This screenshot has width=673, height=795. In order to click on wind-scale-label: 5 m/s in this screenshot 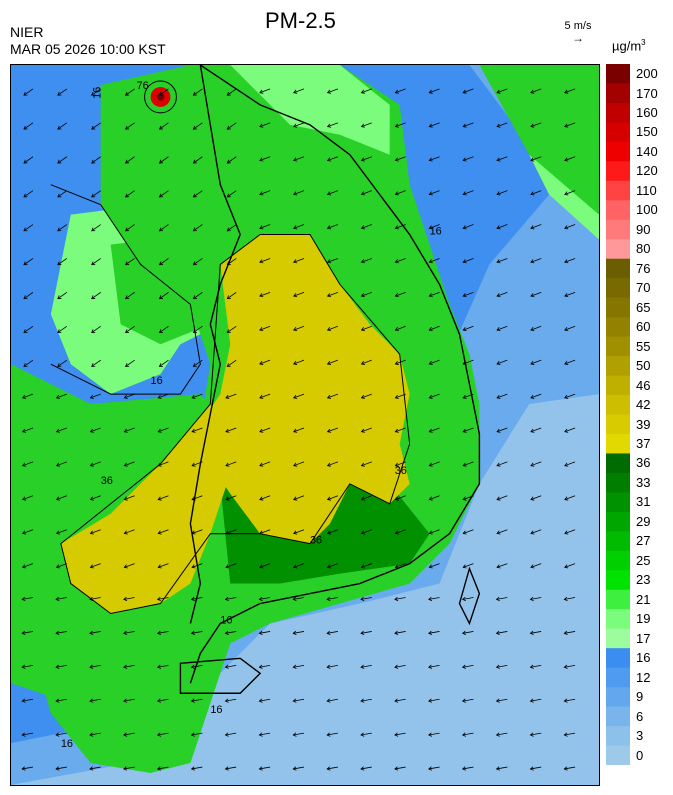, I will do `click(578, 26)`.